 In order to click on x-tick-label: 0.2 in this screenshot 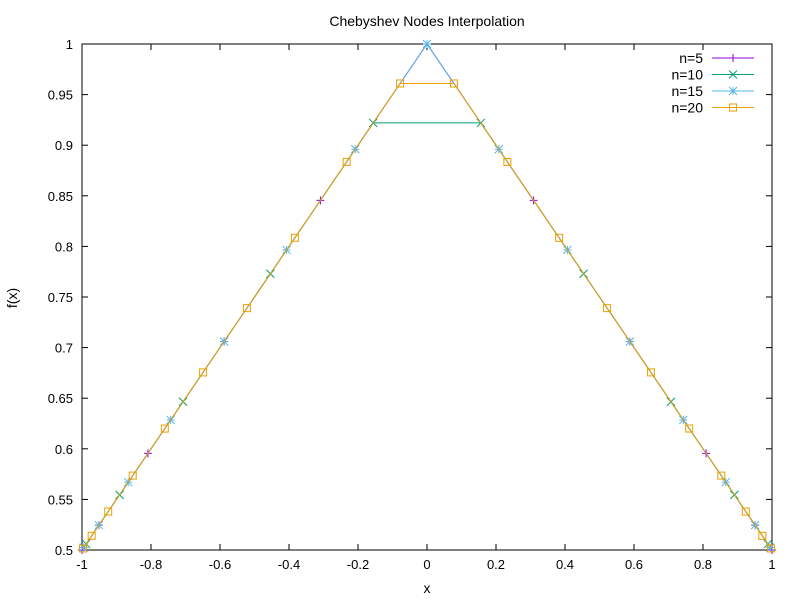, I will do `click(496, 564)`.